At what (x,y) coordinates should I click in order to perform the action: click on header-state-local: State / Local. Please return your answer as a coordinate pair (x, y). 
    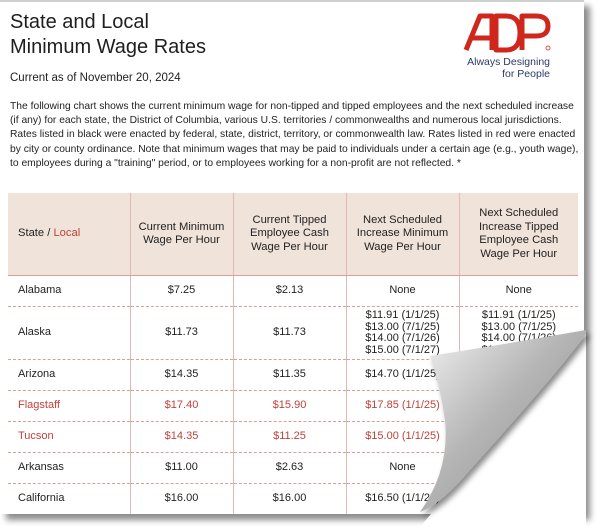
    Looking at the image, I should click on (69, 234).